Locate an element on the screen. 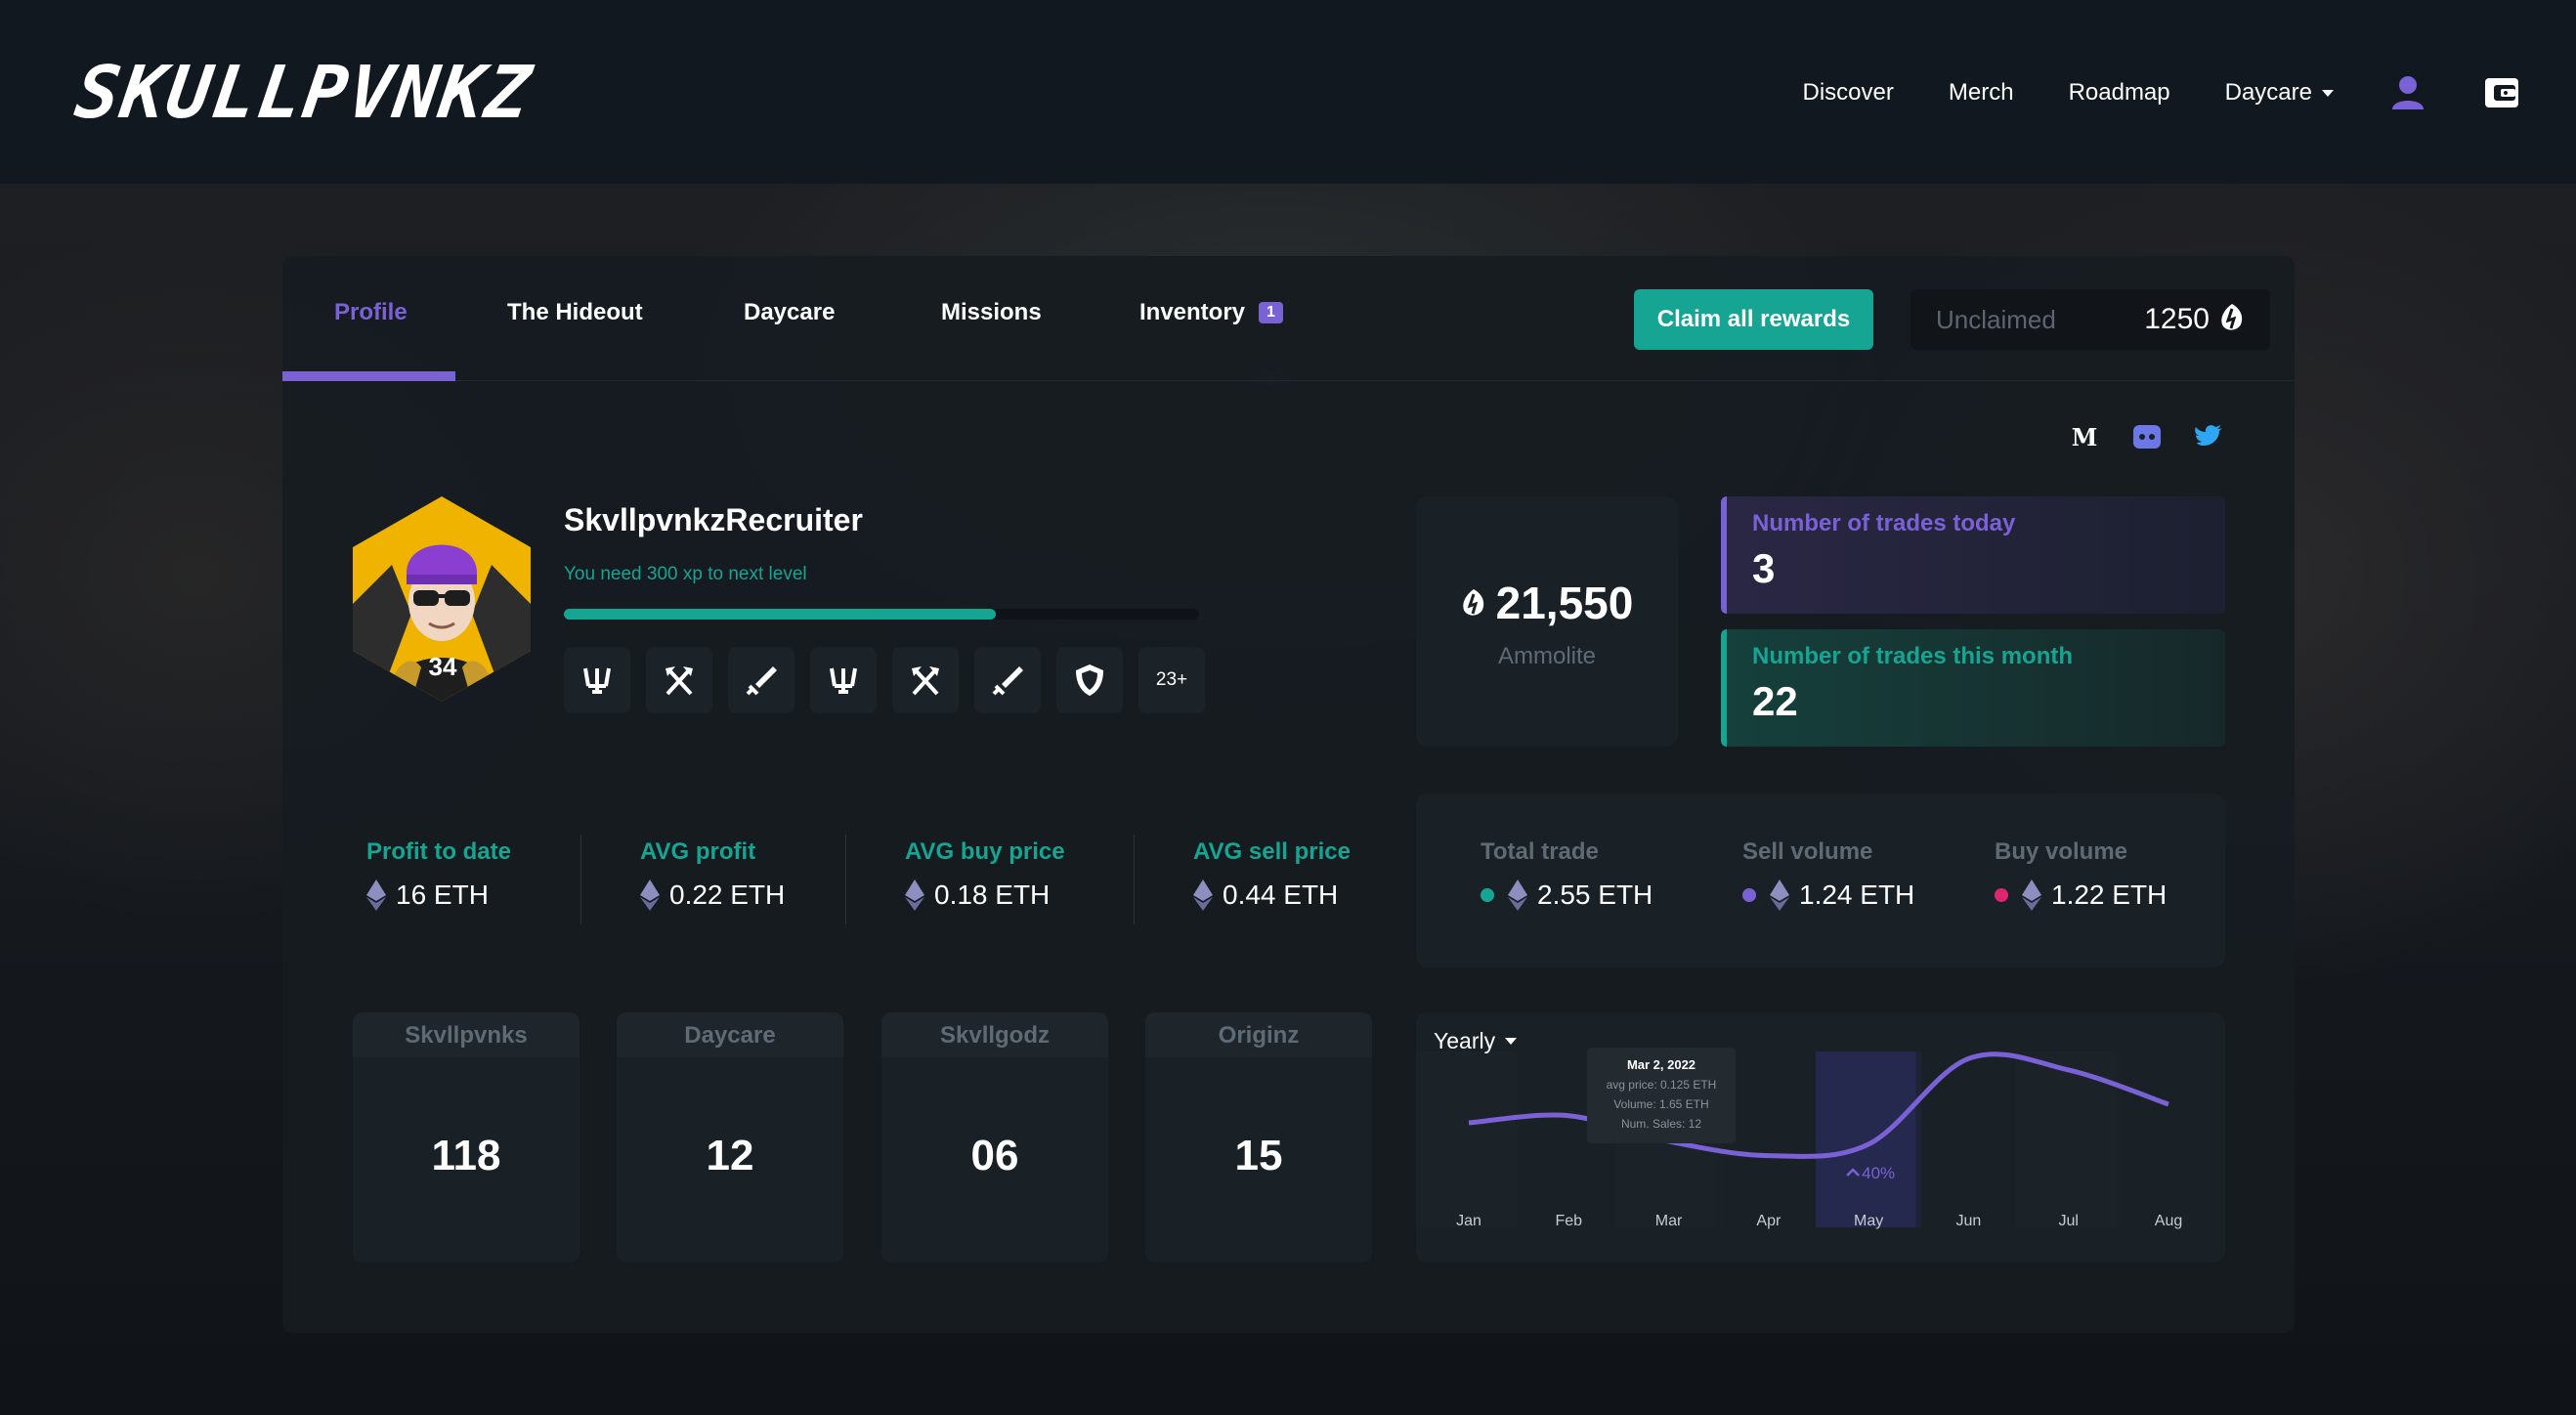 This screenshot has width=2576, height=1415. volume-value-row: 1.22 ETH is located at coordinates (2081, 895).